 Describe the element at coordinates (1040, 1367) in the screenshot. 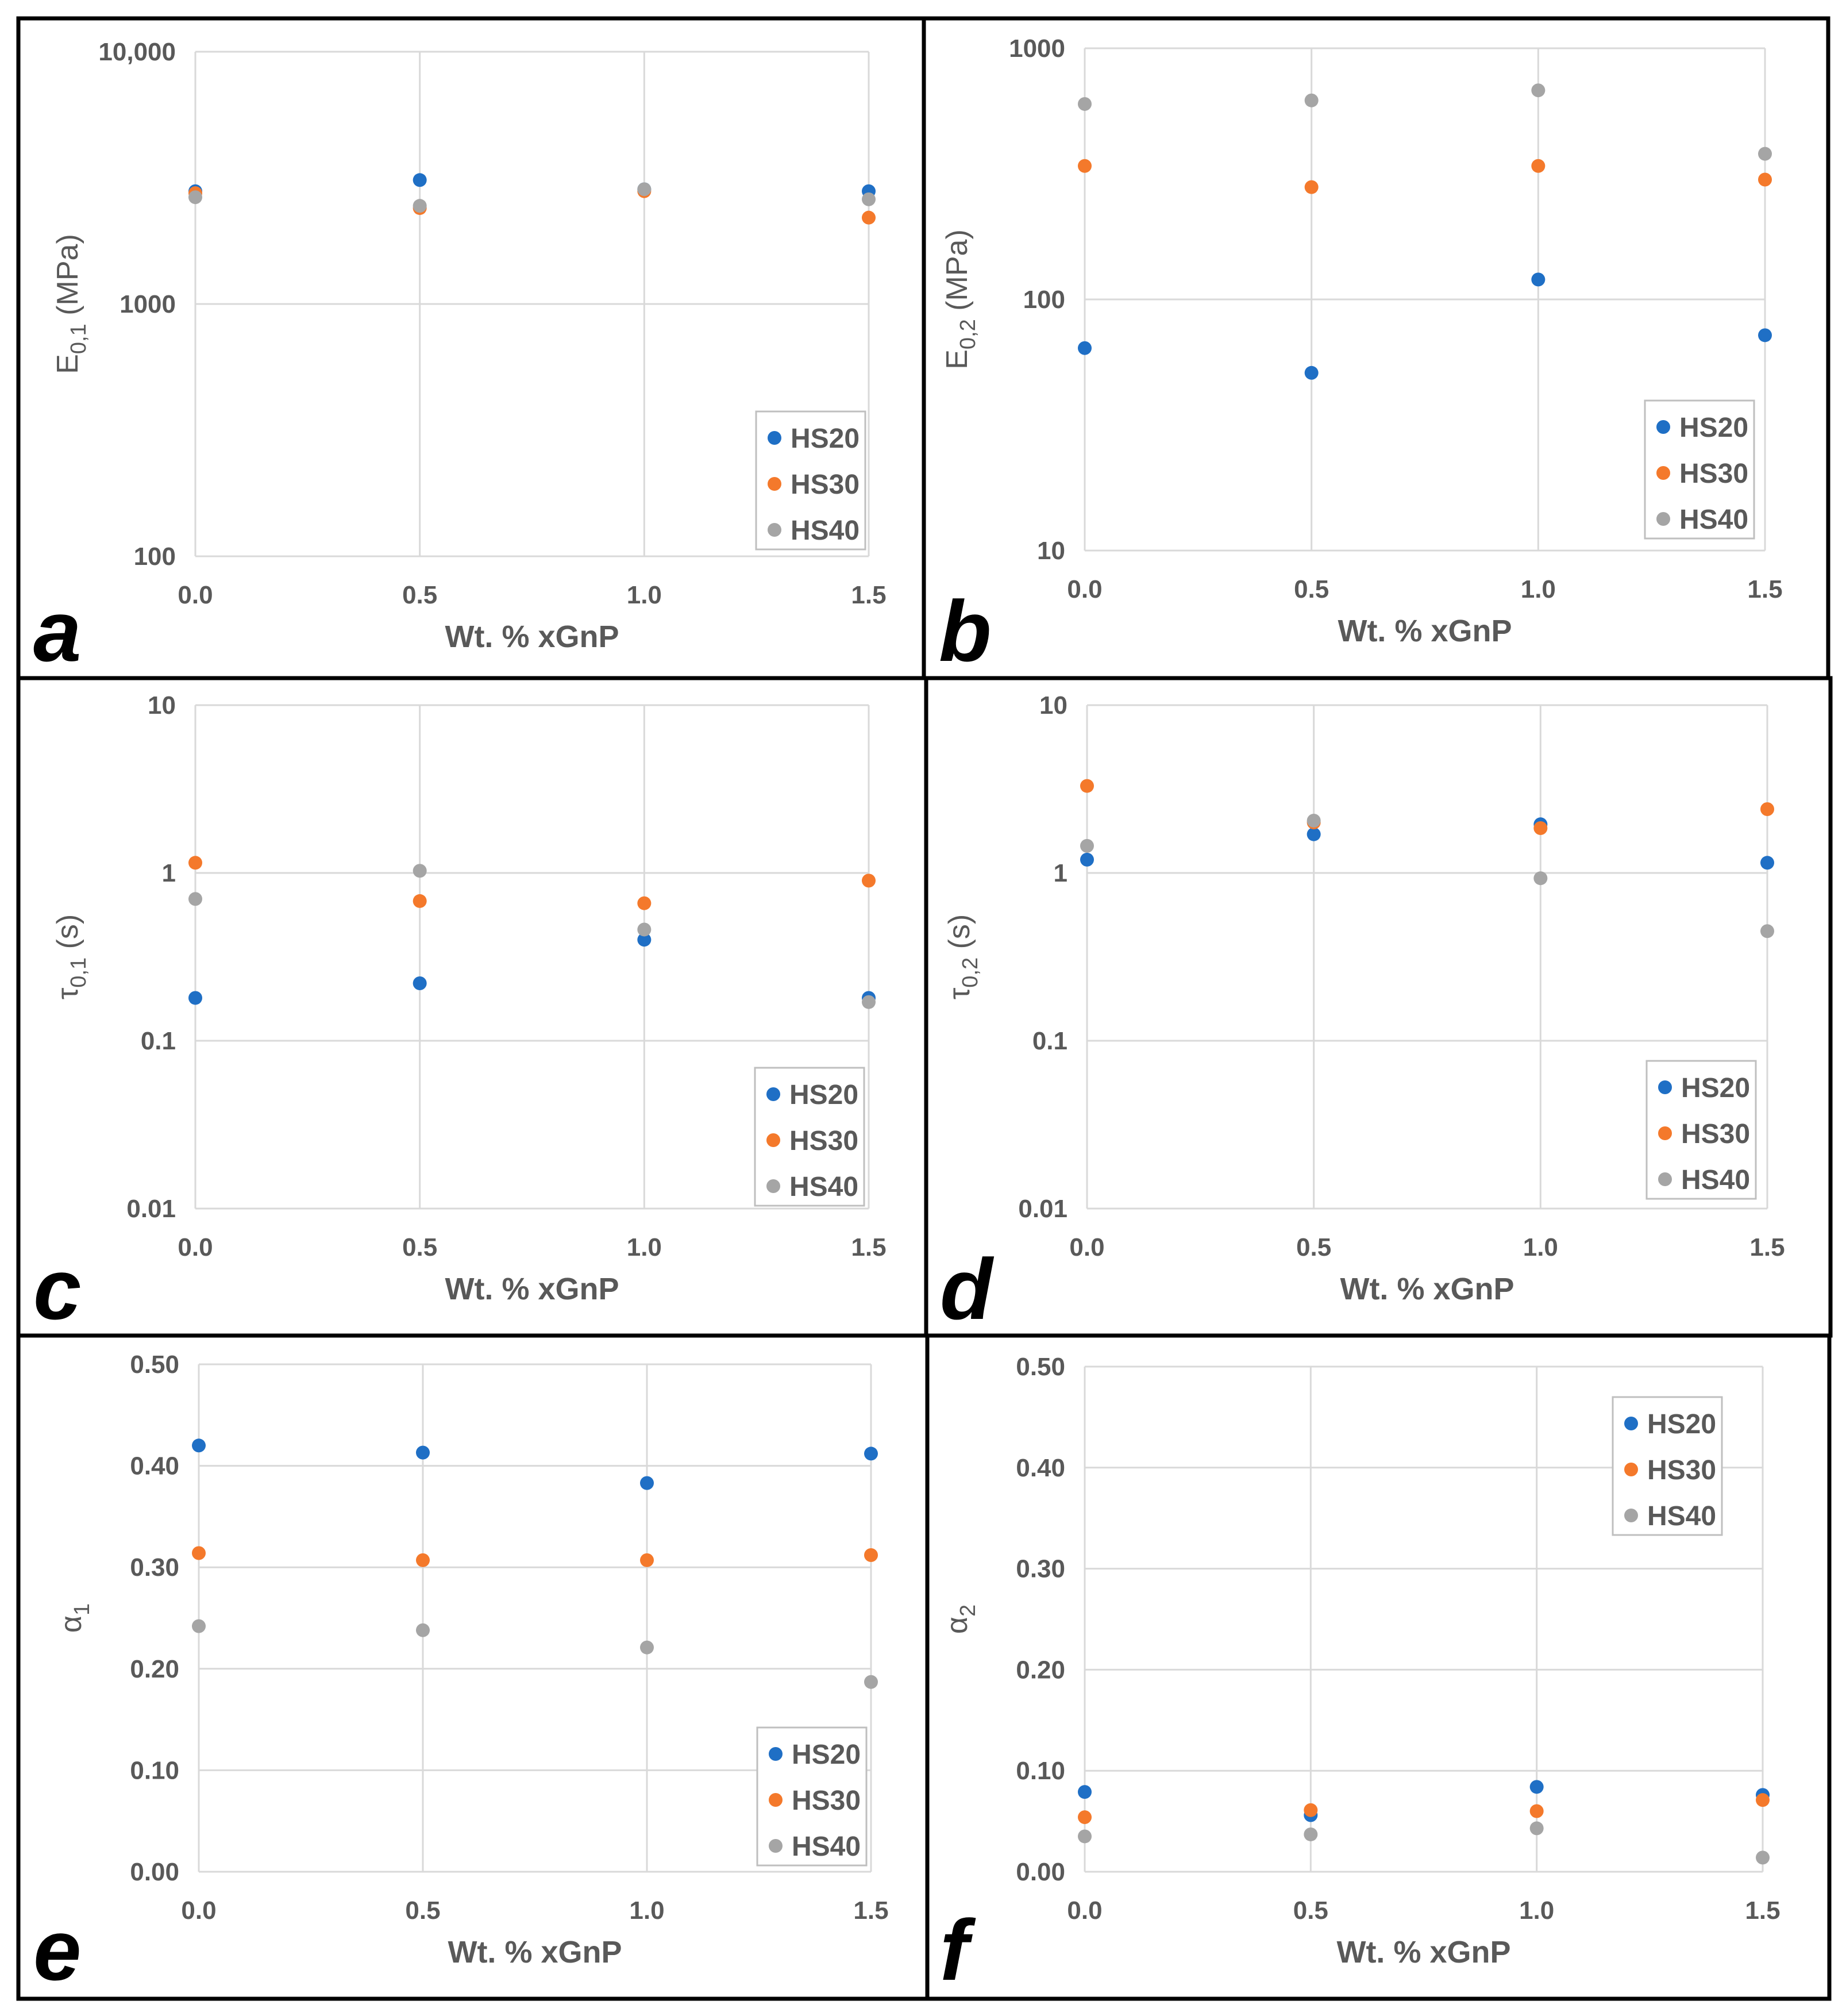

I see `y-tick-label: 0.50` at that location.